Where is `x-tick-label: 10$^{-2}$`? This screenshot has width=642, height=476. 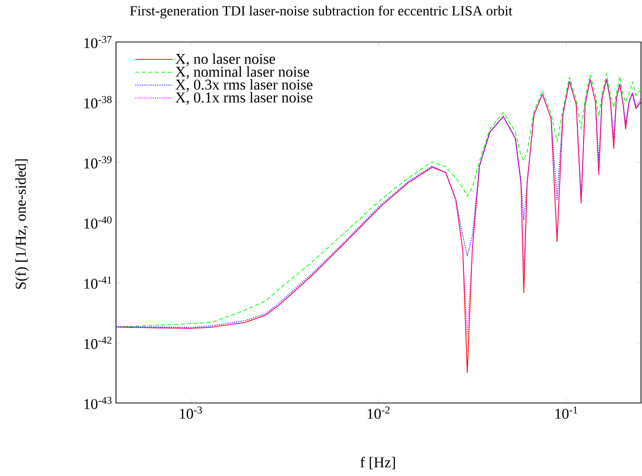
x-tick-label: 10$^{-2}$ is located at coordinates (379, 412).